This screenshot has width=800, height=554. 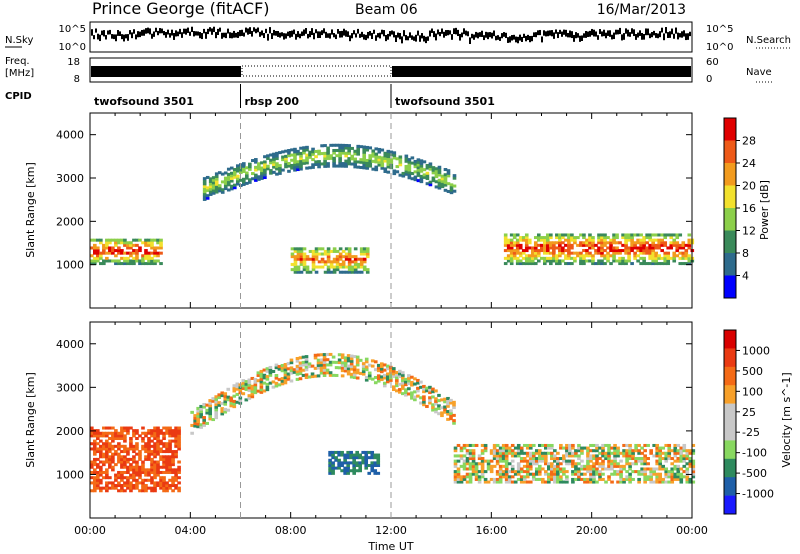 I want to click on noise-panel: N.Sky 10^5 10^0 10^5 10^0 N.Search, so click(x=398, y=37).